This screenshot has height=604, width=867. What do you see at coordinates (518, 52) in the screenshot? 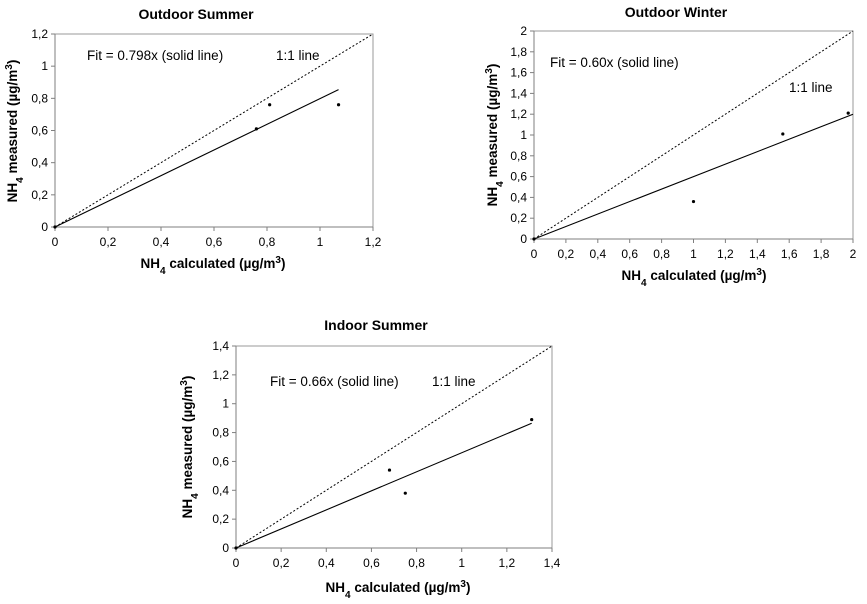
I see `y-tick-label: 1,8` at bounding box center [518, 52].